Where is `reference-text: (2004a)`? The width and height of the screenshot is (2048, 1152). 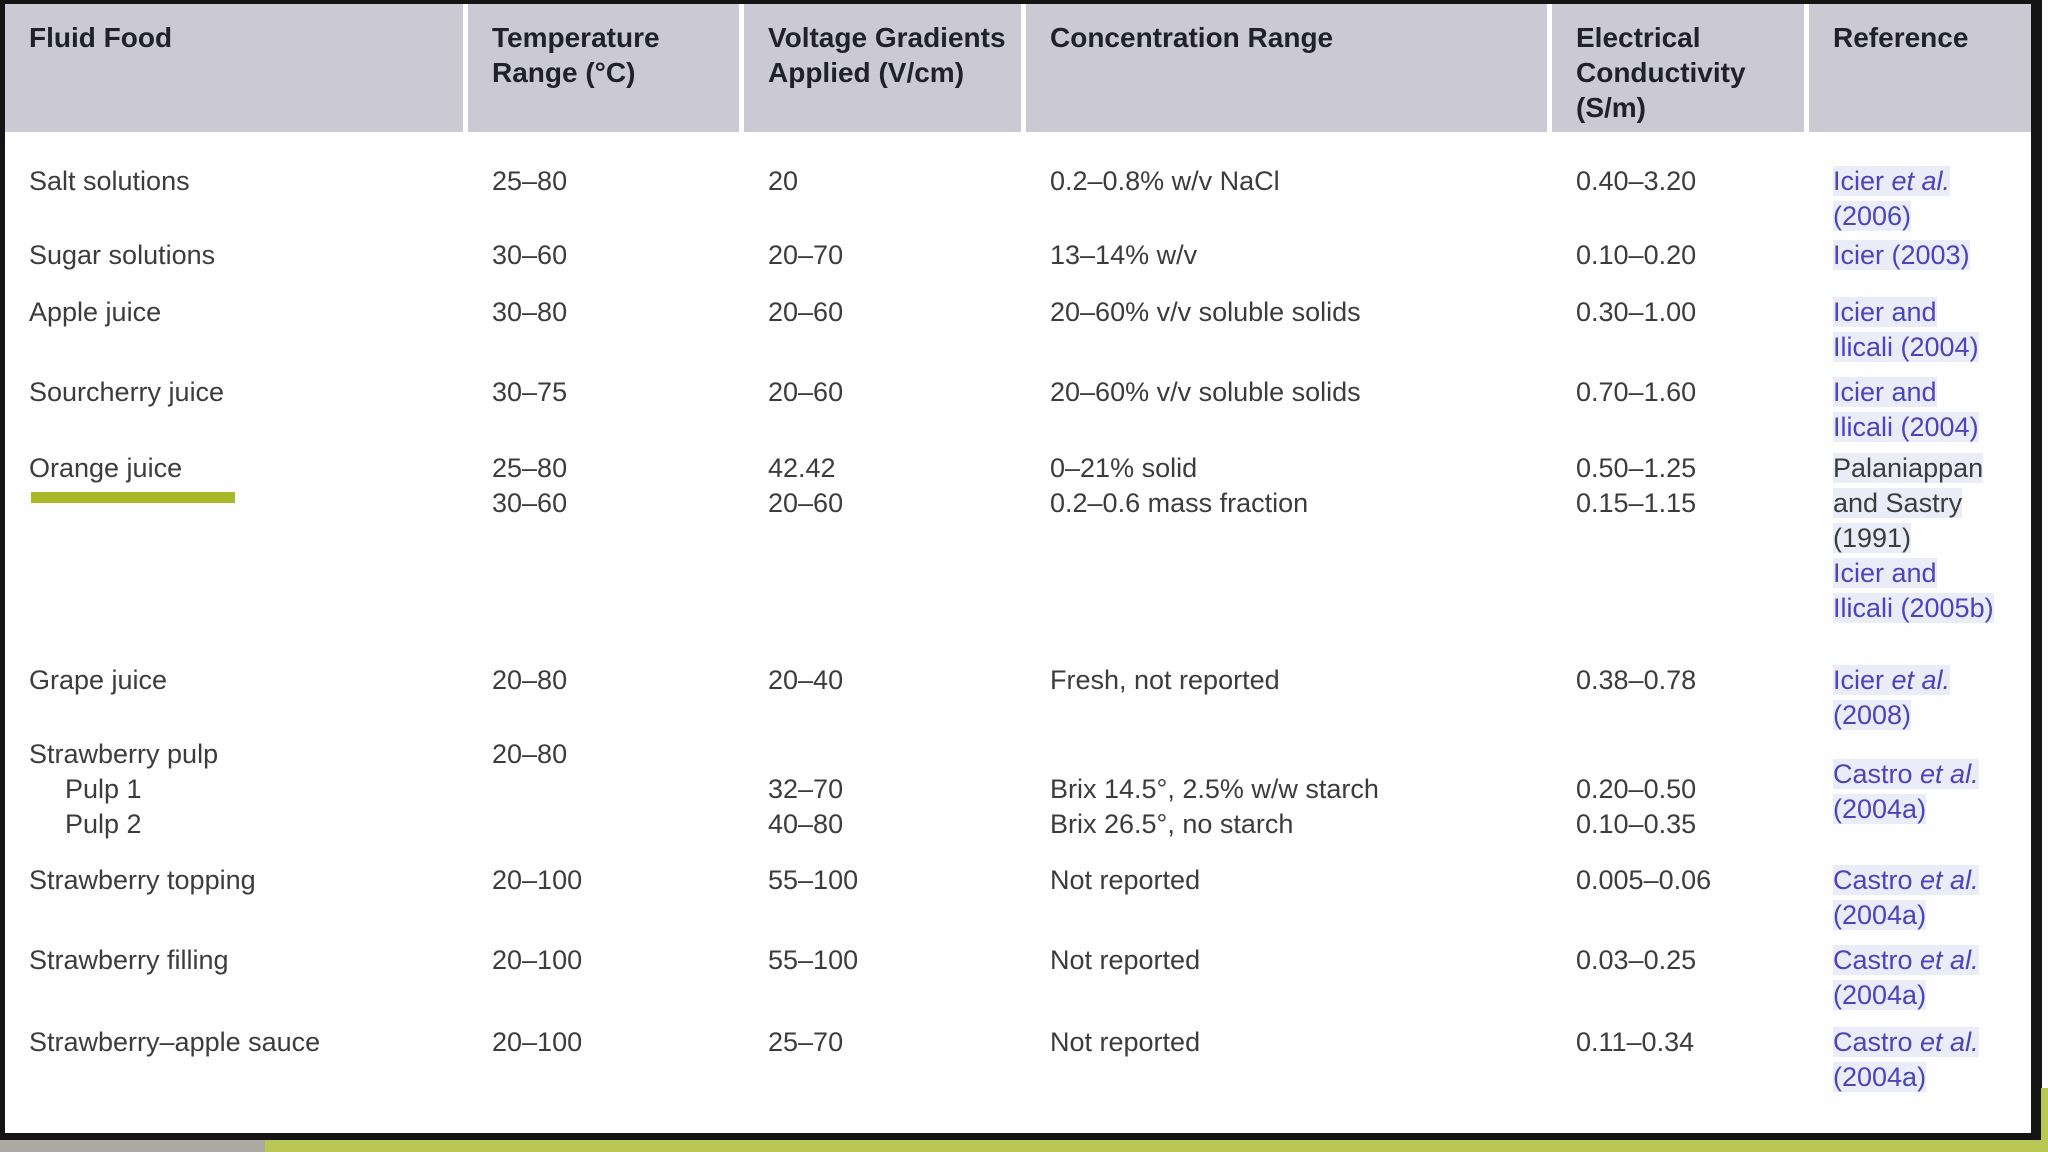
reference-text: (2004a) is located at coordinates (1880, 809).